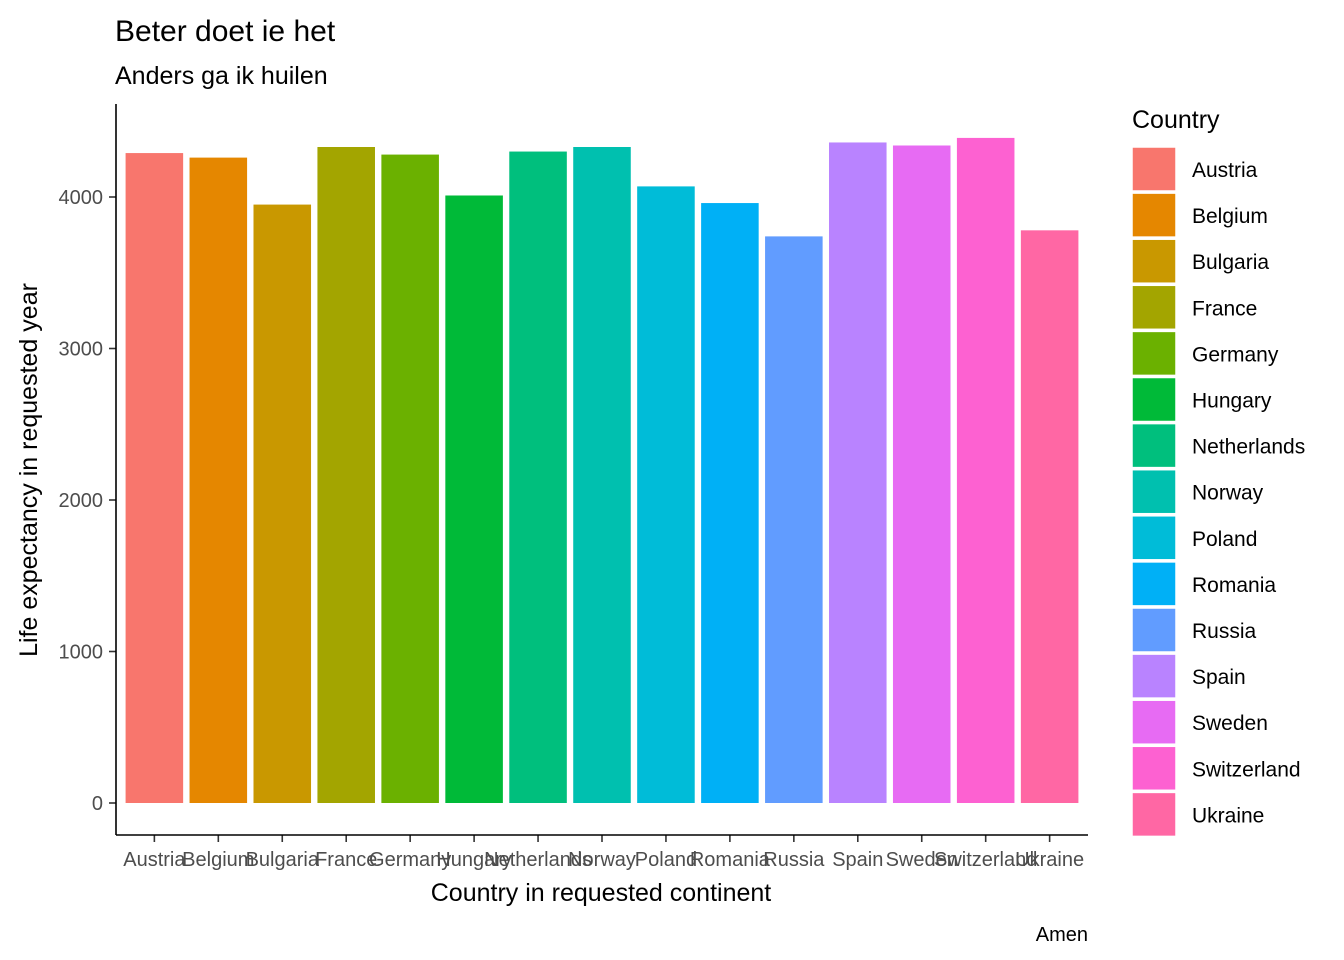 Image resolution: width=1344 pixels, height=960 pixels. What do you see at coordinates (410, 478) in the screenshot?
I see `bar-germany` at bounding box center [410, 478].